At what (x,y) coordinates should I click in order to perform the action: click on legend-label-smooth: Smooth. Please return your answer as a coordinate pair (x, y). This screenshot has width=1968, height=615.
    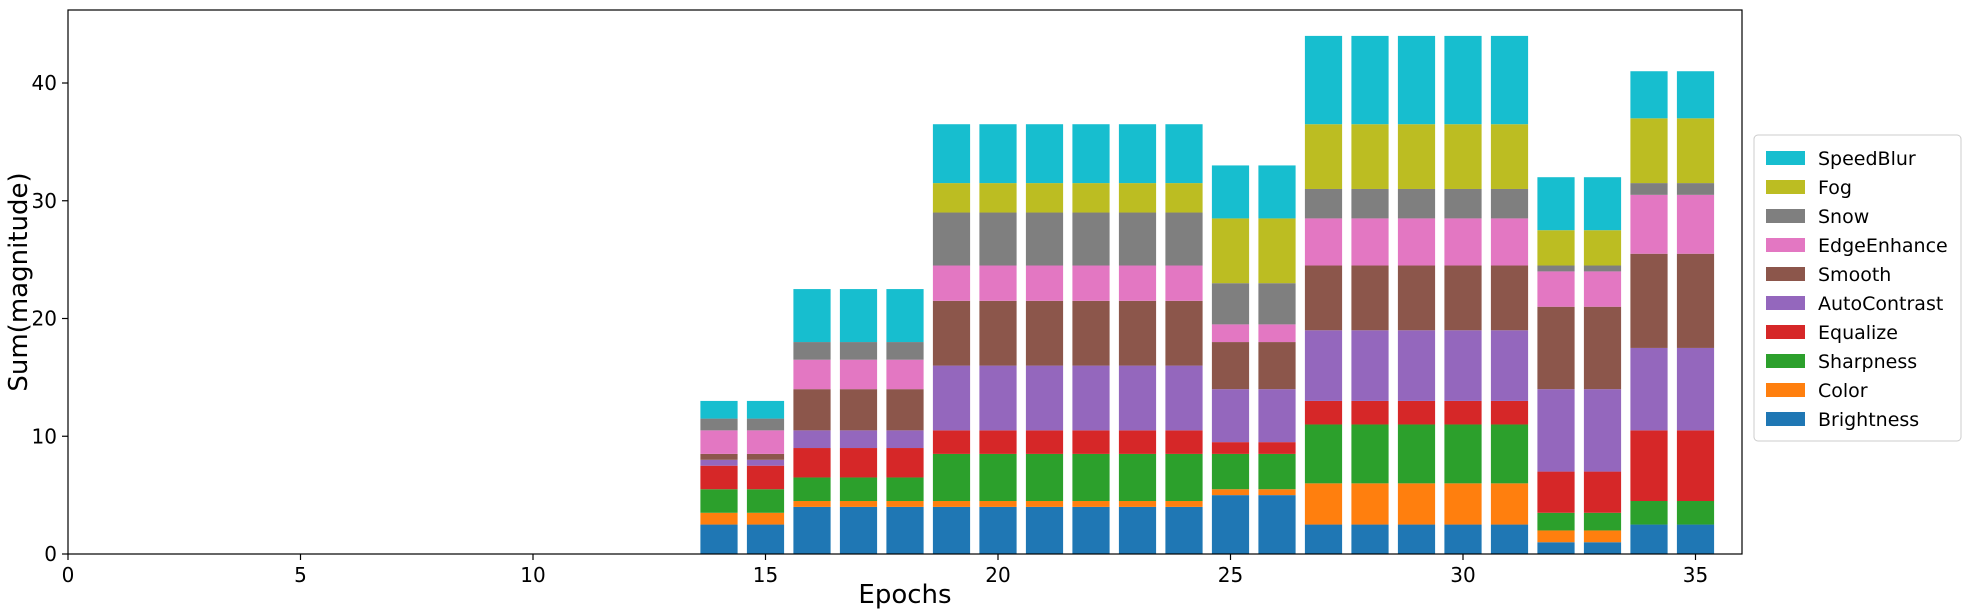
    Looking at the image, I should click on (1854, 275).